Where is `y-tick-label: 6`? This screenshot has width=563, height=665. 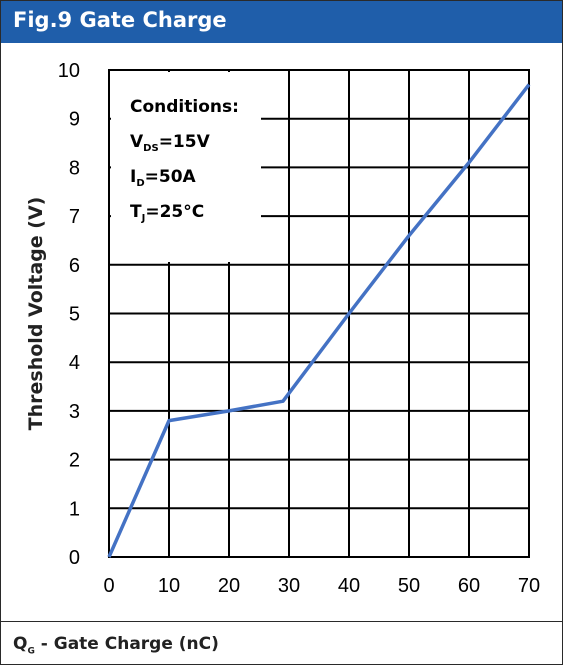 y-tick-label: 6 is located at coordinates (74, 266).